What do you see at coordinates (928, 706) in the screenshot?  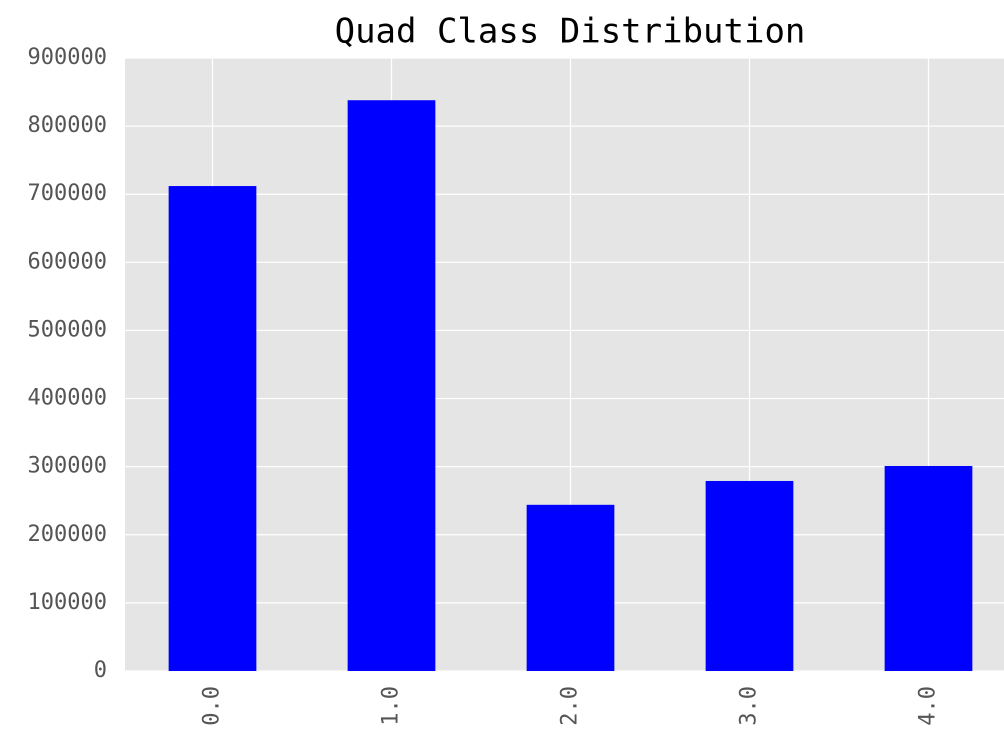 I see `x-tick-label: 4.0` at bounding box center [928, 706].